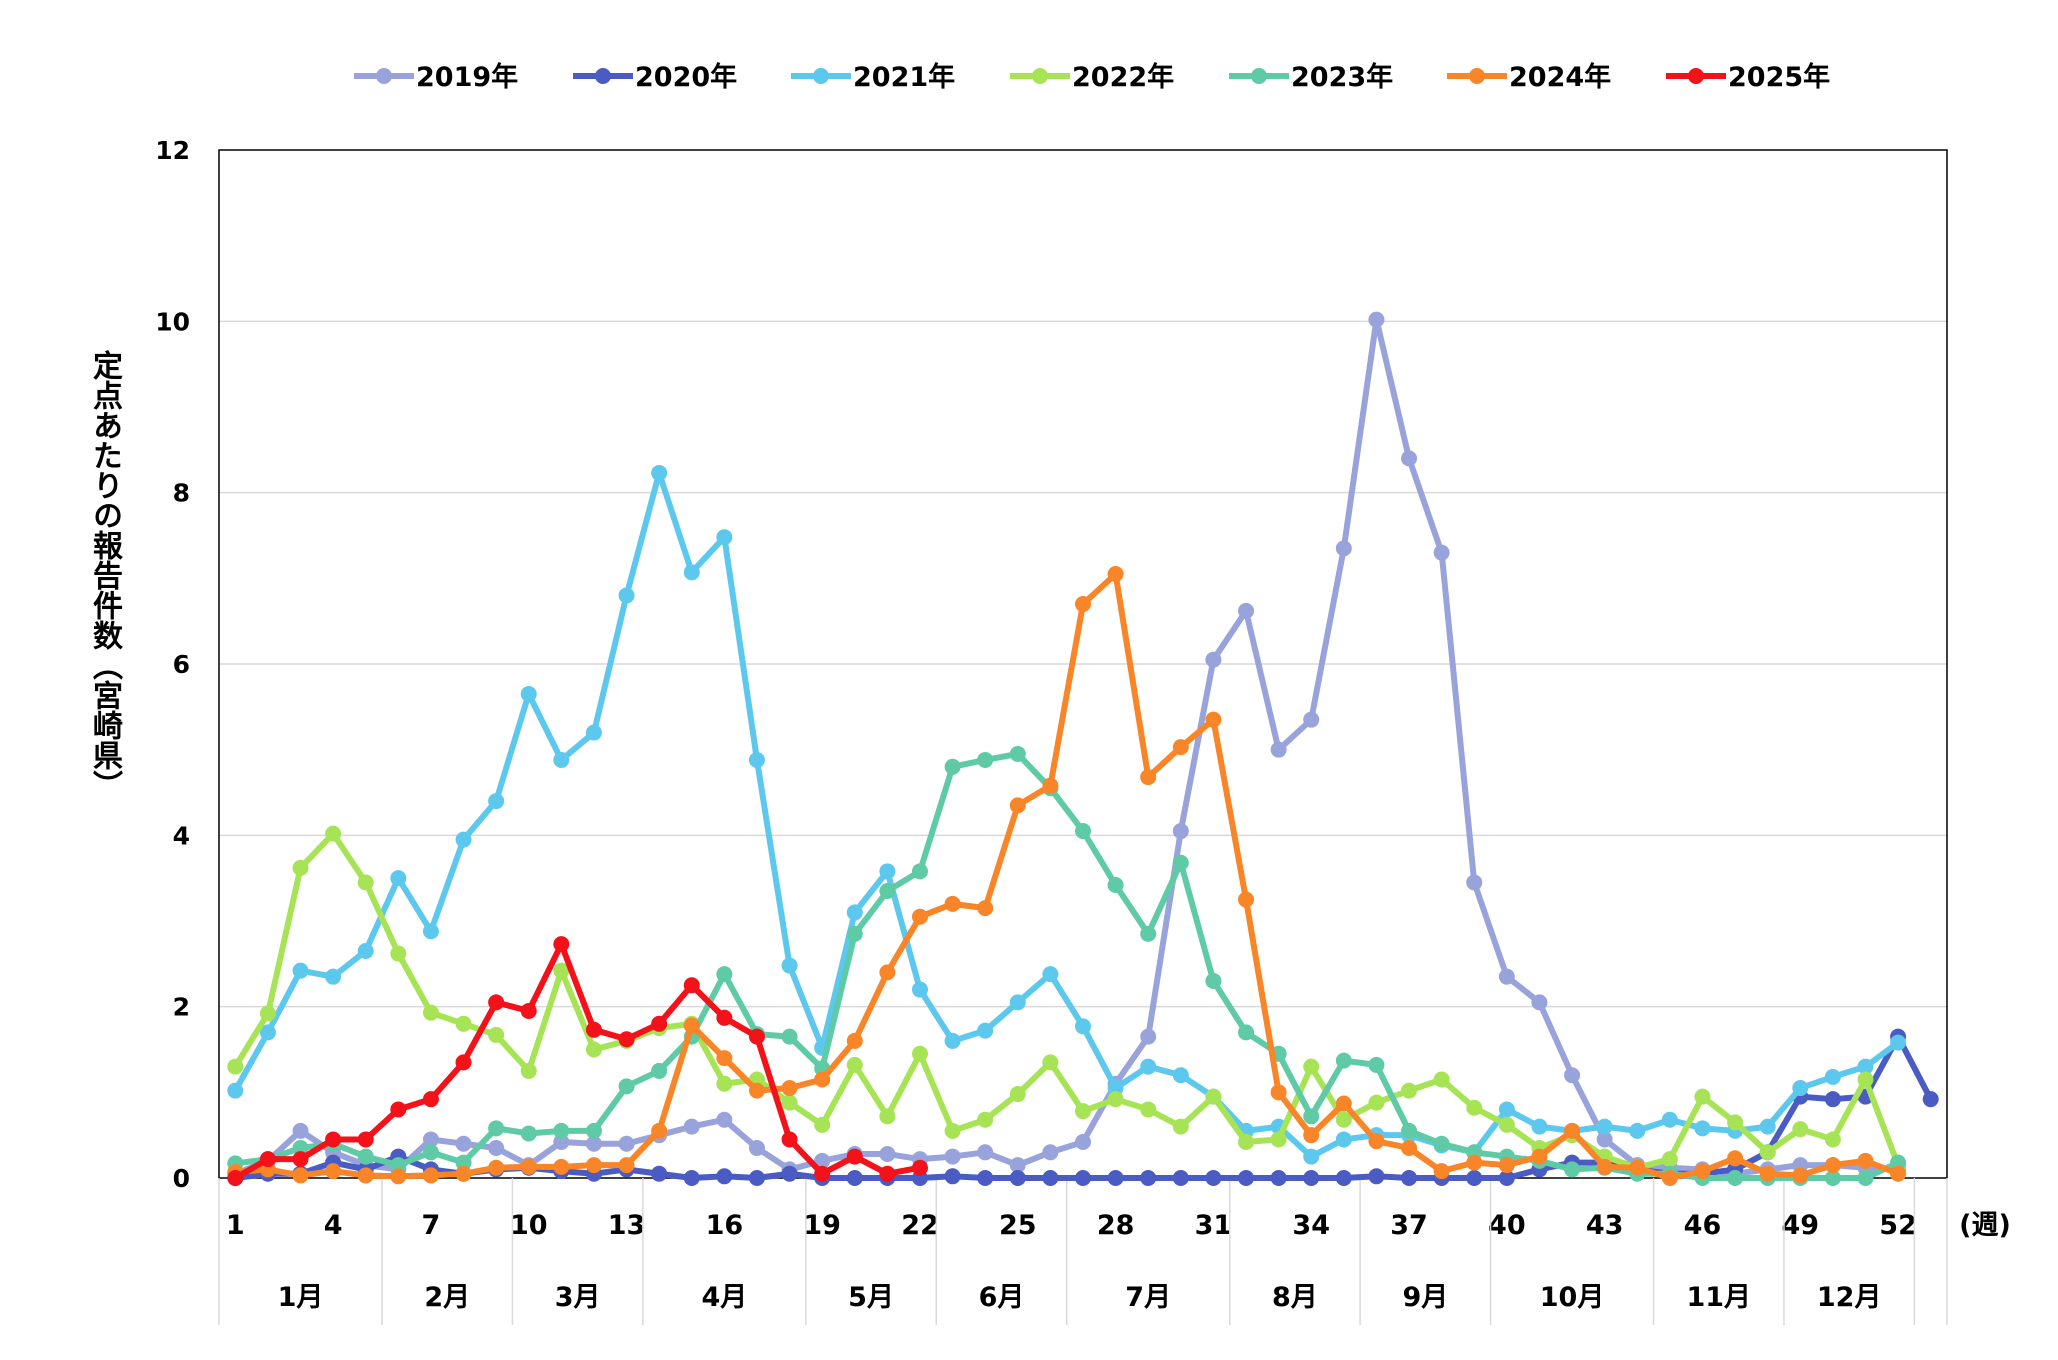 This screenshot has height=1360, width=2058. I want to click on x-tick-label: 49, so click(1800, 1225).